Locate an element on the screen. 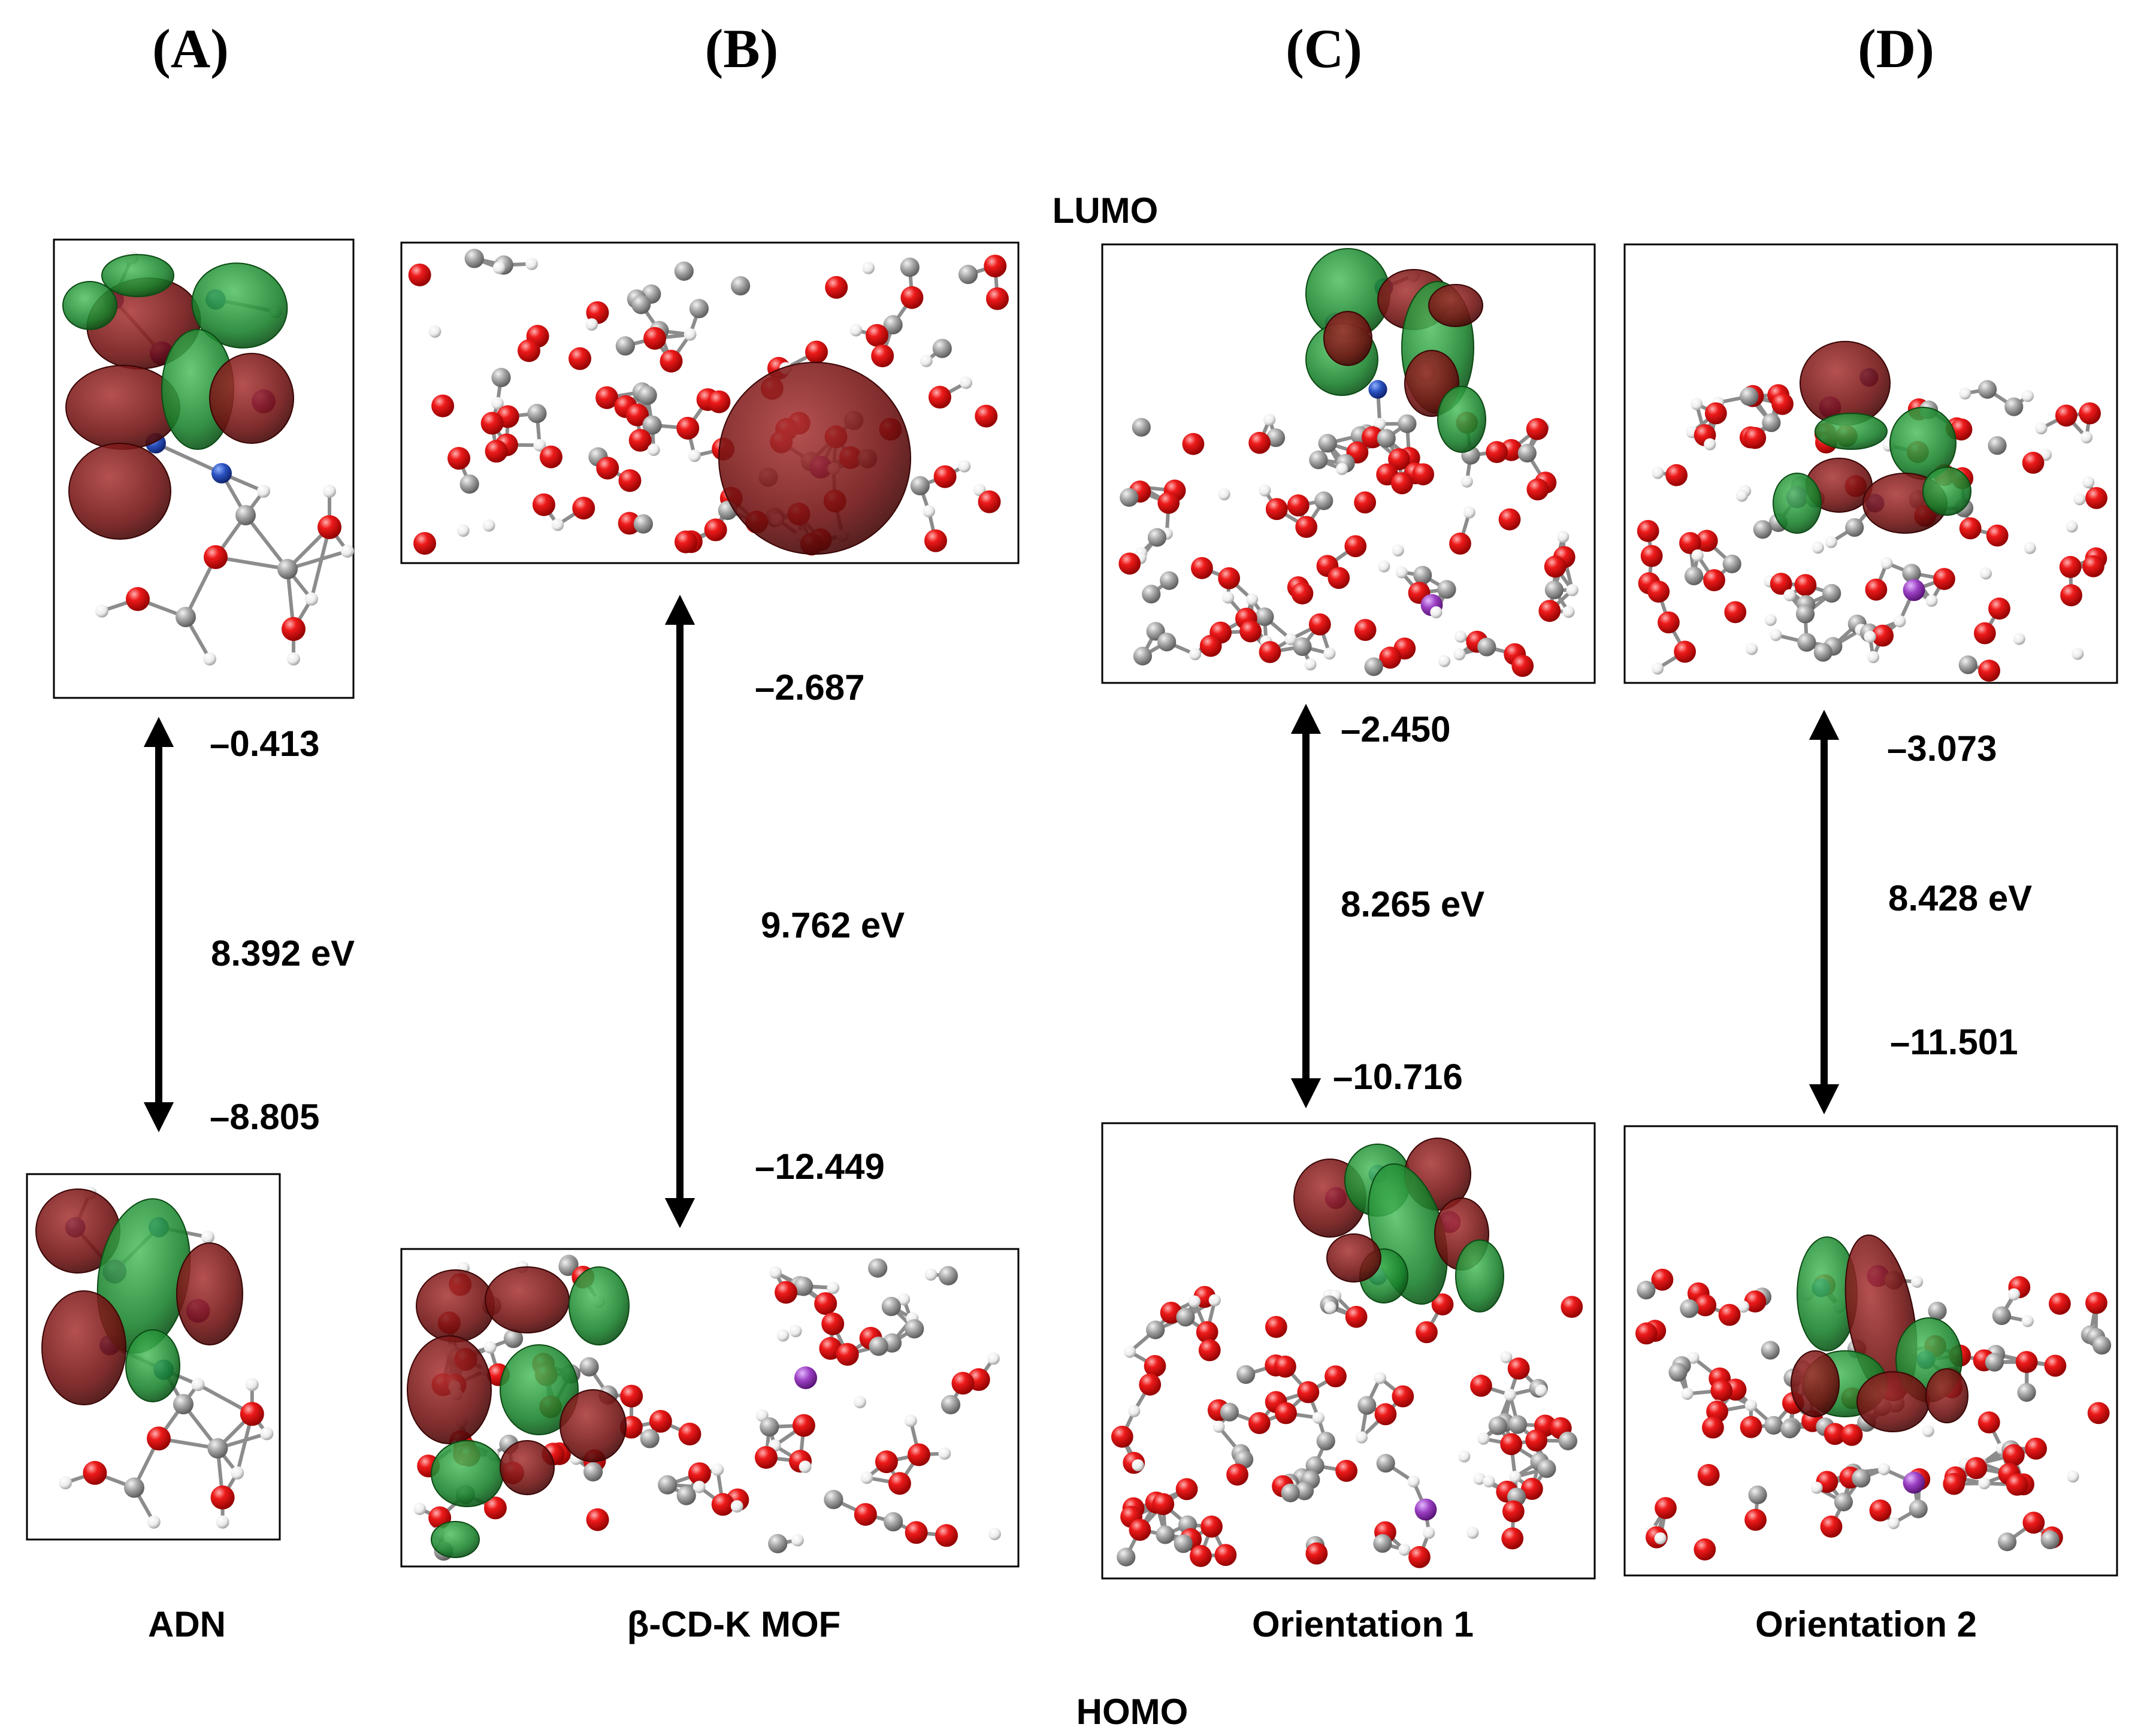  orientation2-homo-molecule is located at coordinates (1873, 1397).